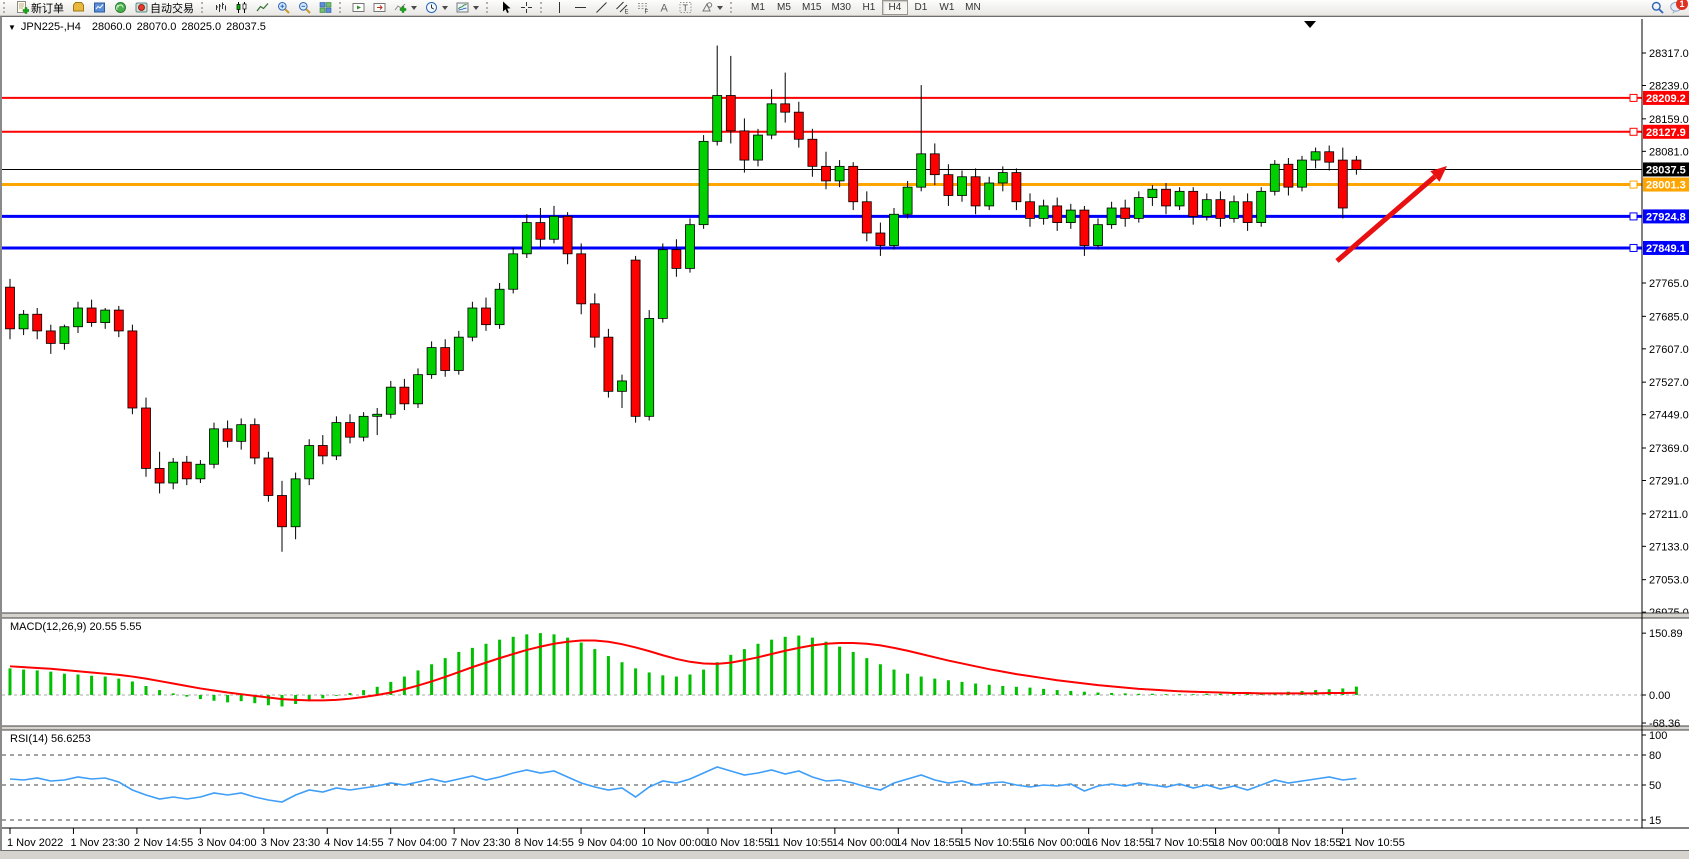  I want to click on bar-chart-icon, so click(221, 7).